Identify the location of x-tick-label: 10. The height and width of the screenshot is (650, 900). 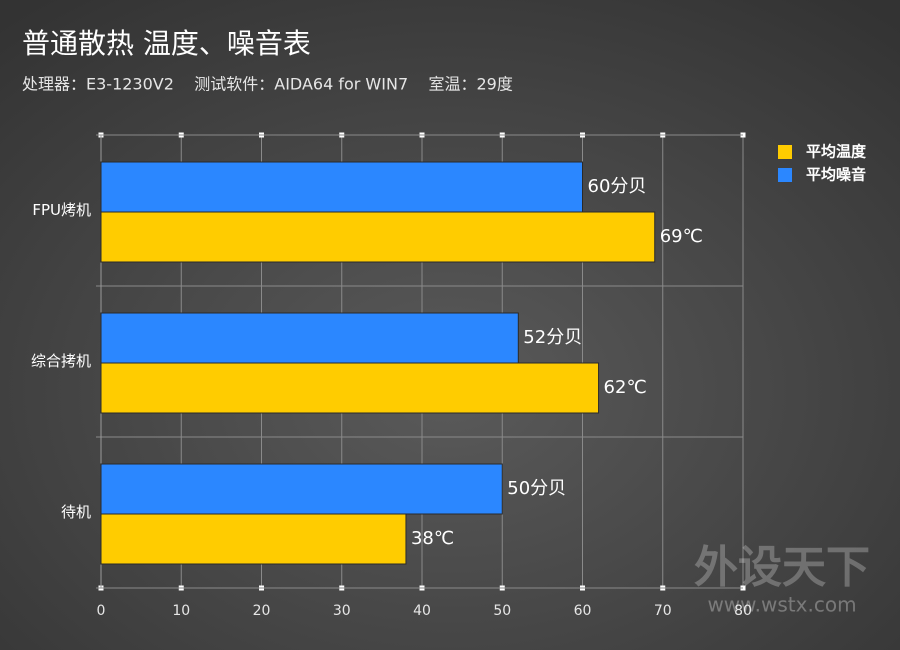
(181, 611).